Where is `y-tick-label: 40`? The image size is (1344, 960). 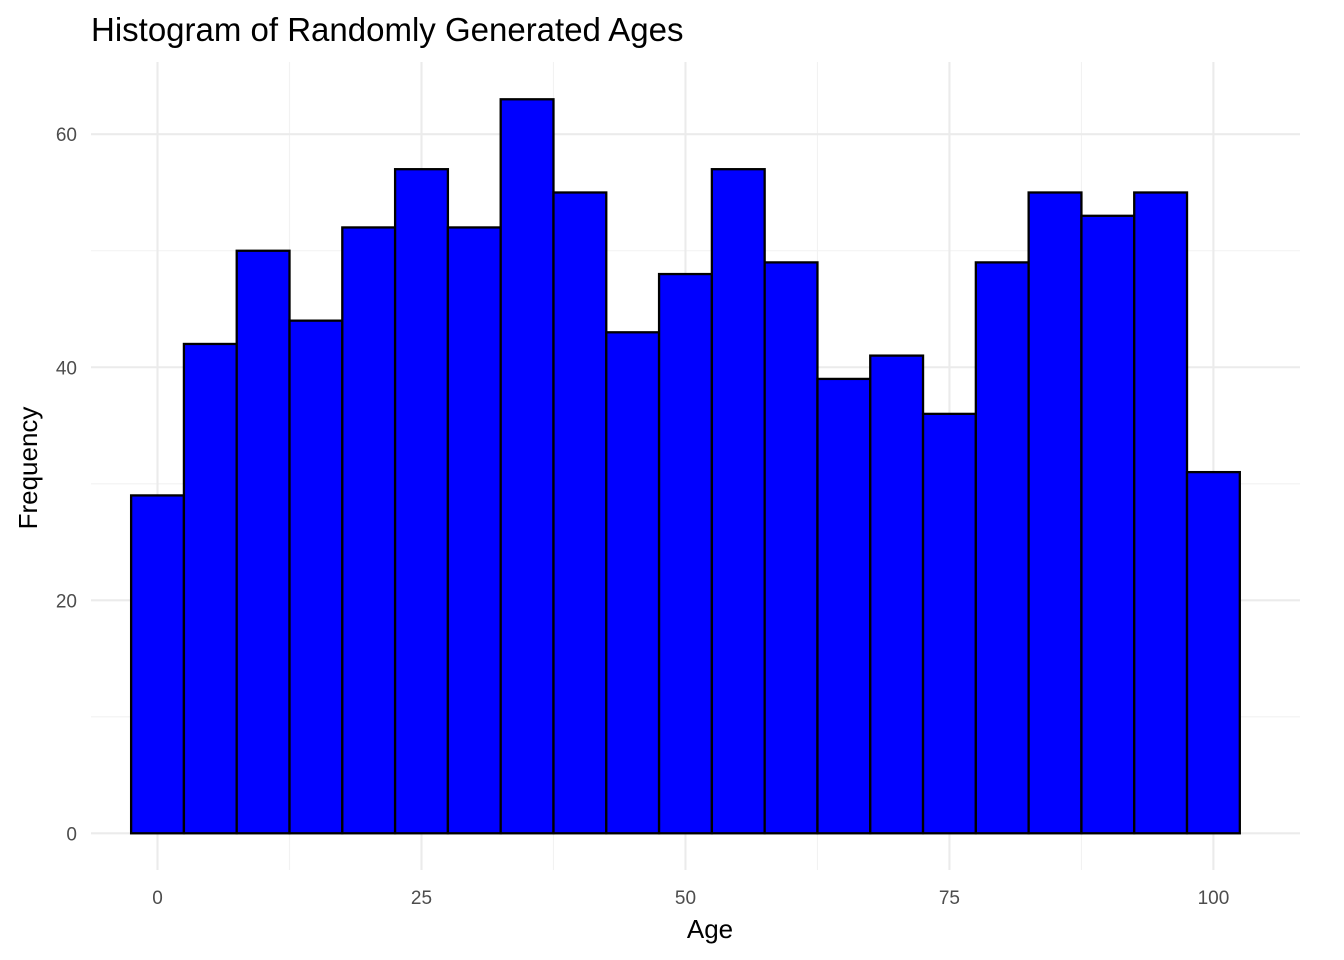 y-tick-label: 40 is located at coordinates (66, 368).